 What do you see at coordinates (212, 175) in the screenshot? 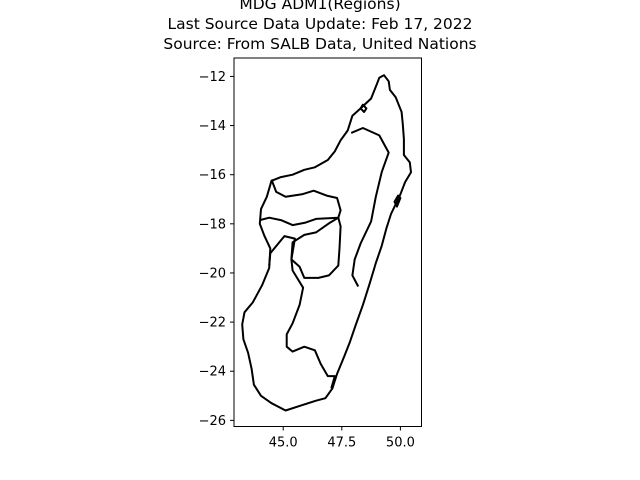
I see `y-tick-label: −16` at bounding box center [212, 175].